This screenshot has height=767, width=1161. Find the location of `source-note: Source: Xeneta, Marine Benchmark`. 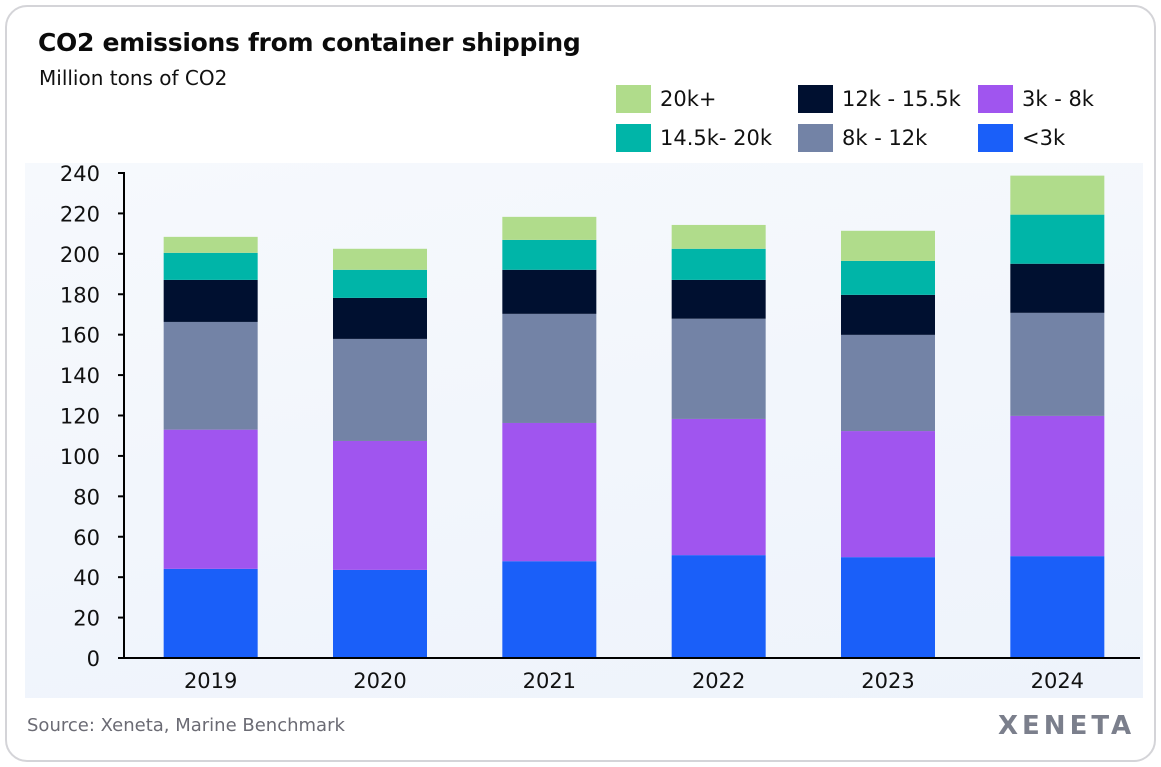

source-note: Source: Xeneta, Marine Benchmark is located at coordinates (186, 725).